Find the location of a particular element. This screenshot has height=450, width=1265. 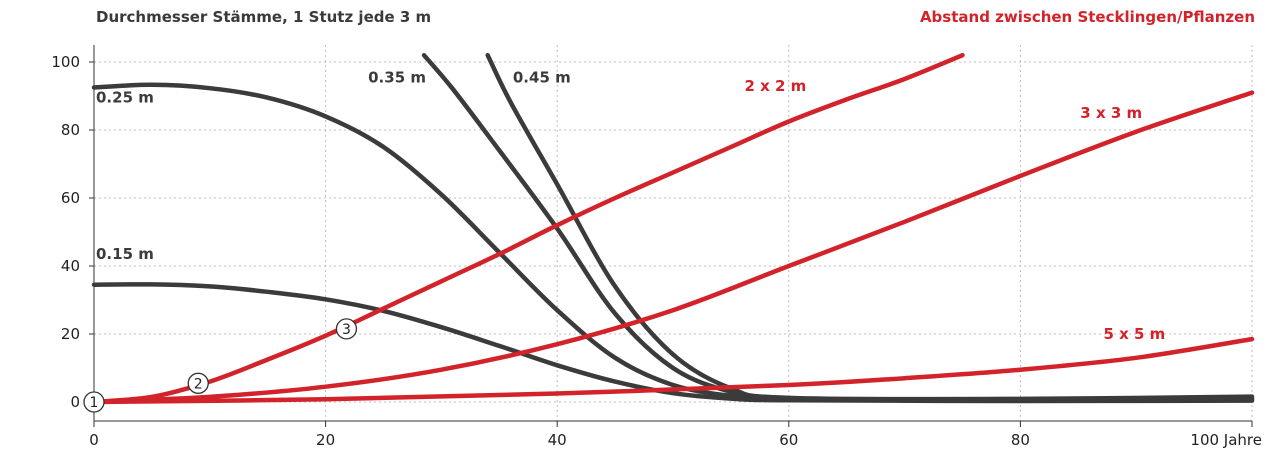

marker-1: 1 is located at coordinates (94, 402).